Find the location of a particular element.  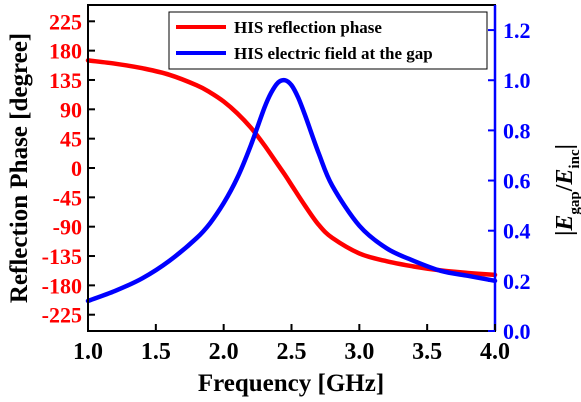

right-tick-label: 0.4 is located at coordinates (517, 231).